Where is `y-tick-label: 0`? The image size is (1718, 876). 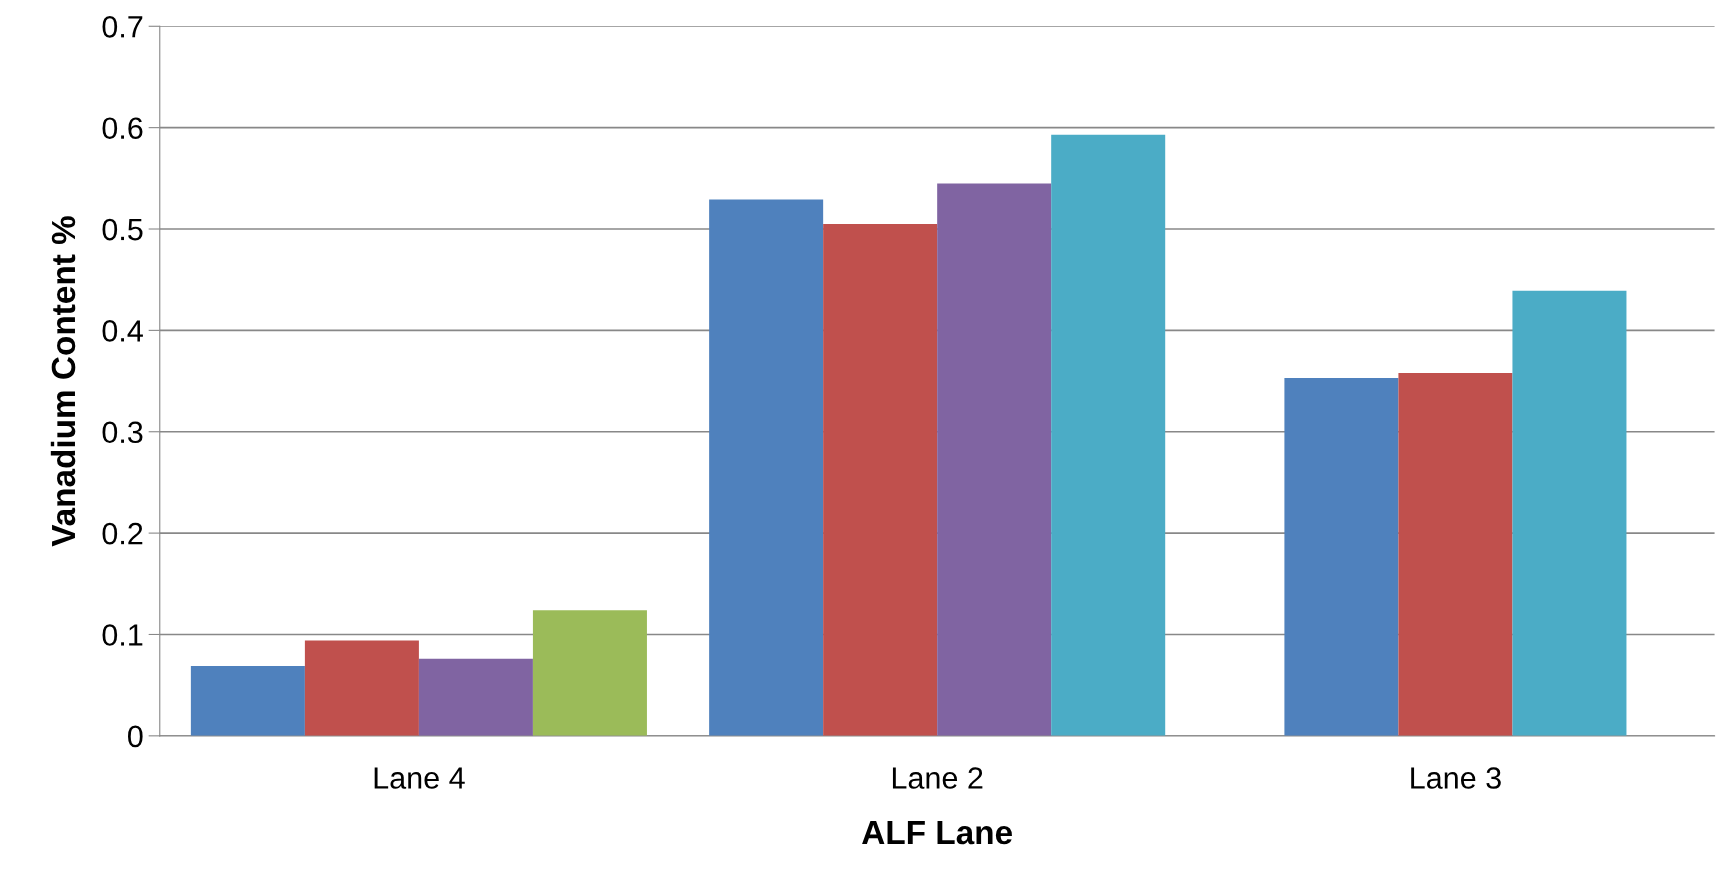 y-tick-label: 0 is located at coordinates (135, 736).